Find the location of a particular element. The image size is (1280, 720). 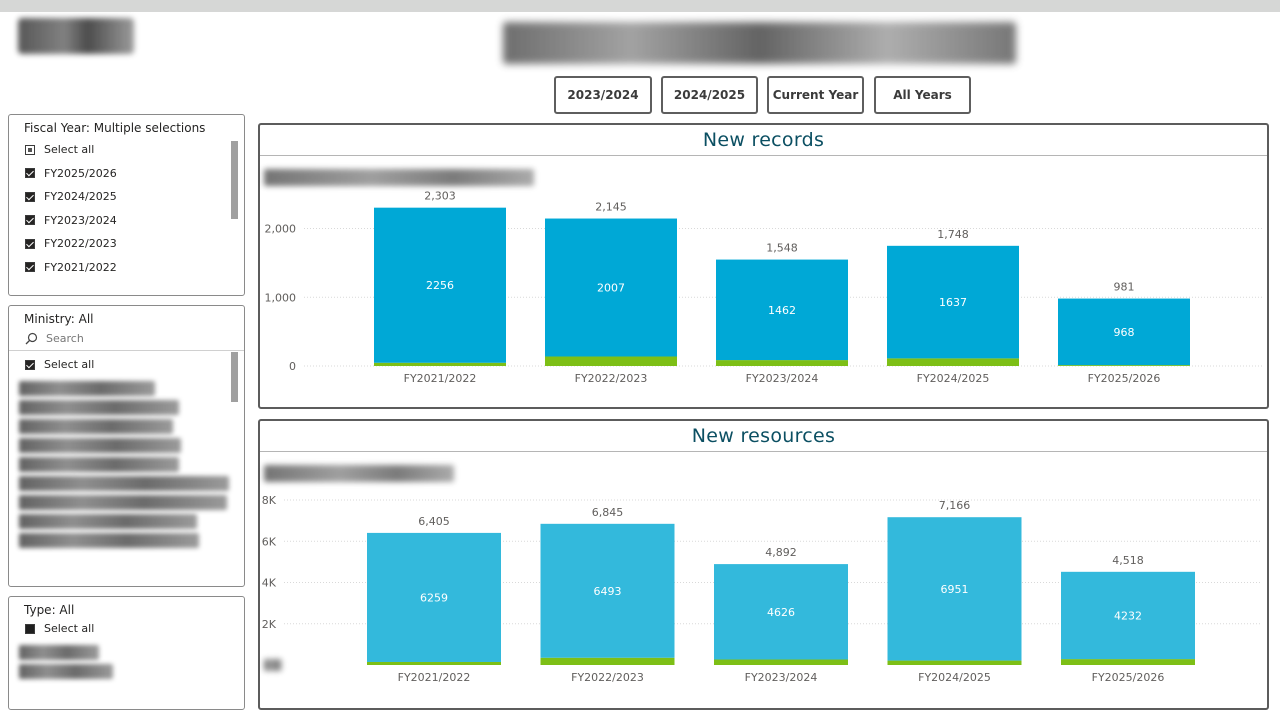

search-icon is located at coordinates (31, 338).